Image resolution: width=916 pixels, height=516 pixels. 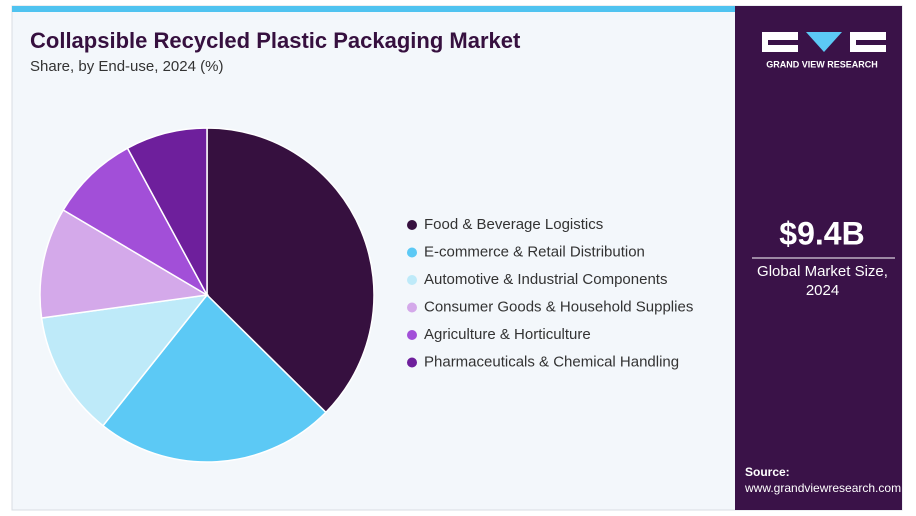 What do you see at coordinates (767, 472) in the screenshot?
I see `source-label: Source:` at bounding box center [767, 472].